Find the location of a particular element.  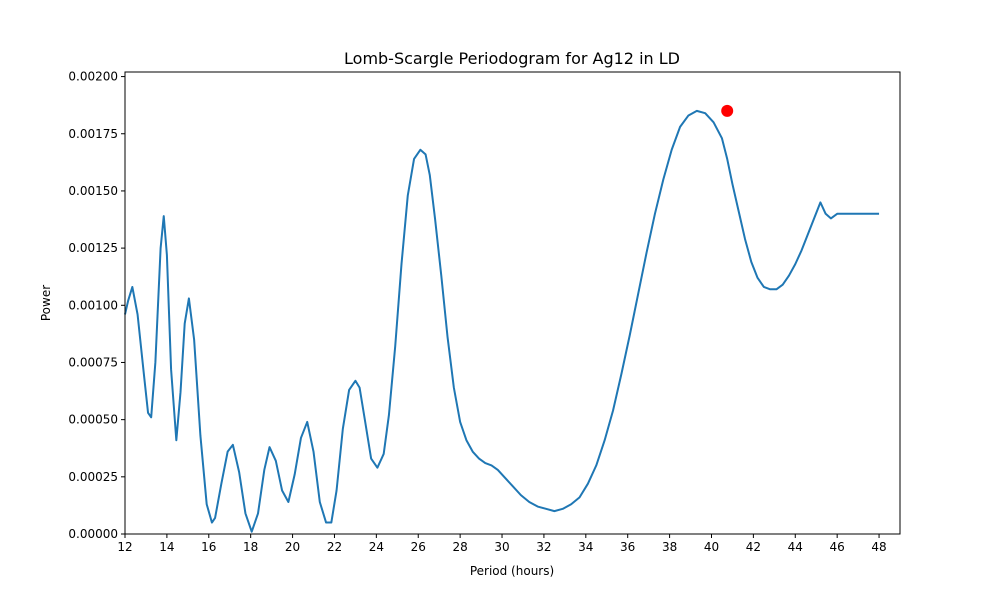

x-tick-label: 22 is located at coordinates (334, 547).